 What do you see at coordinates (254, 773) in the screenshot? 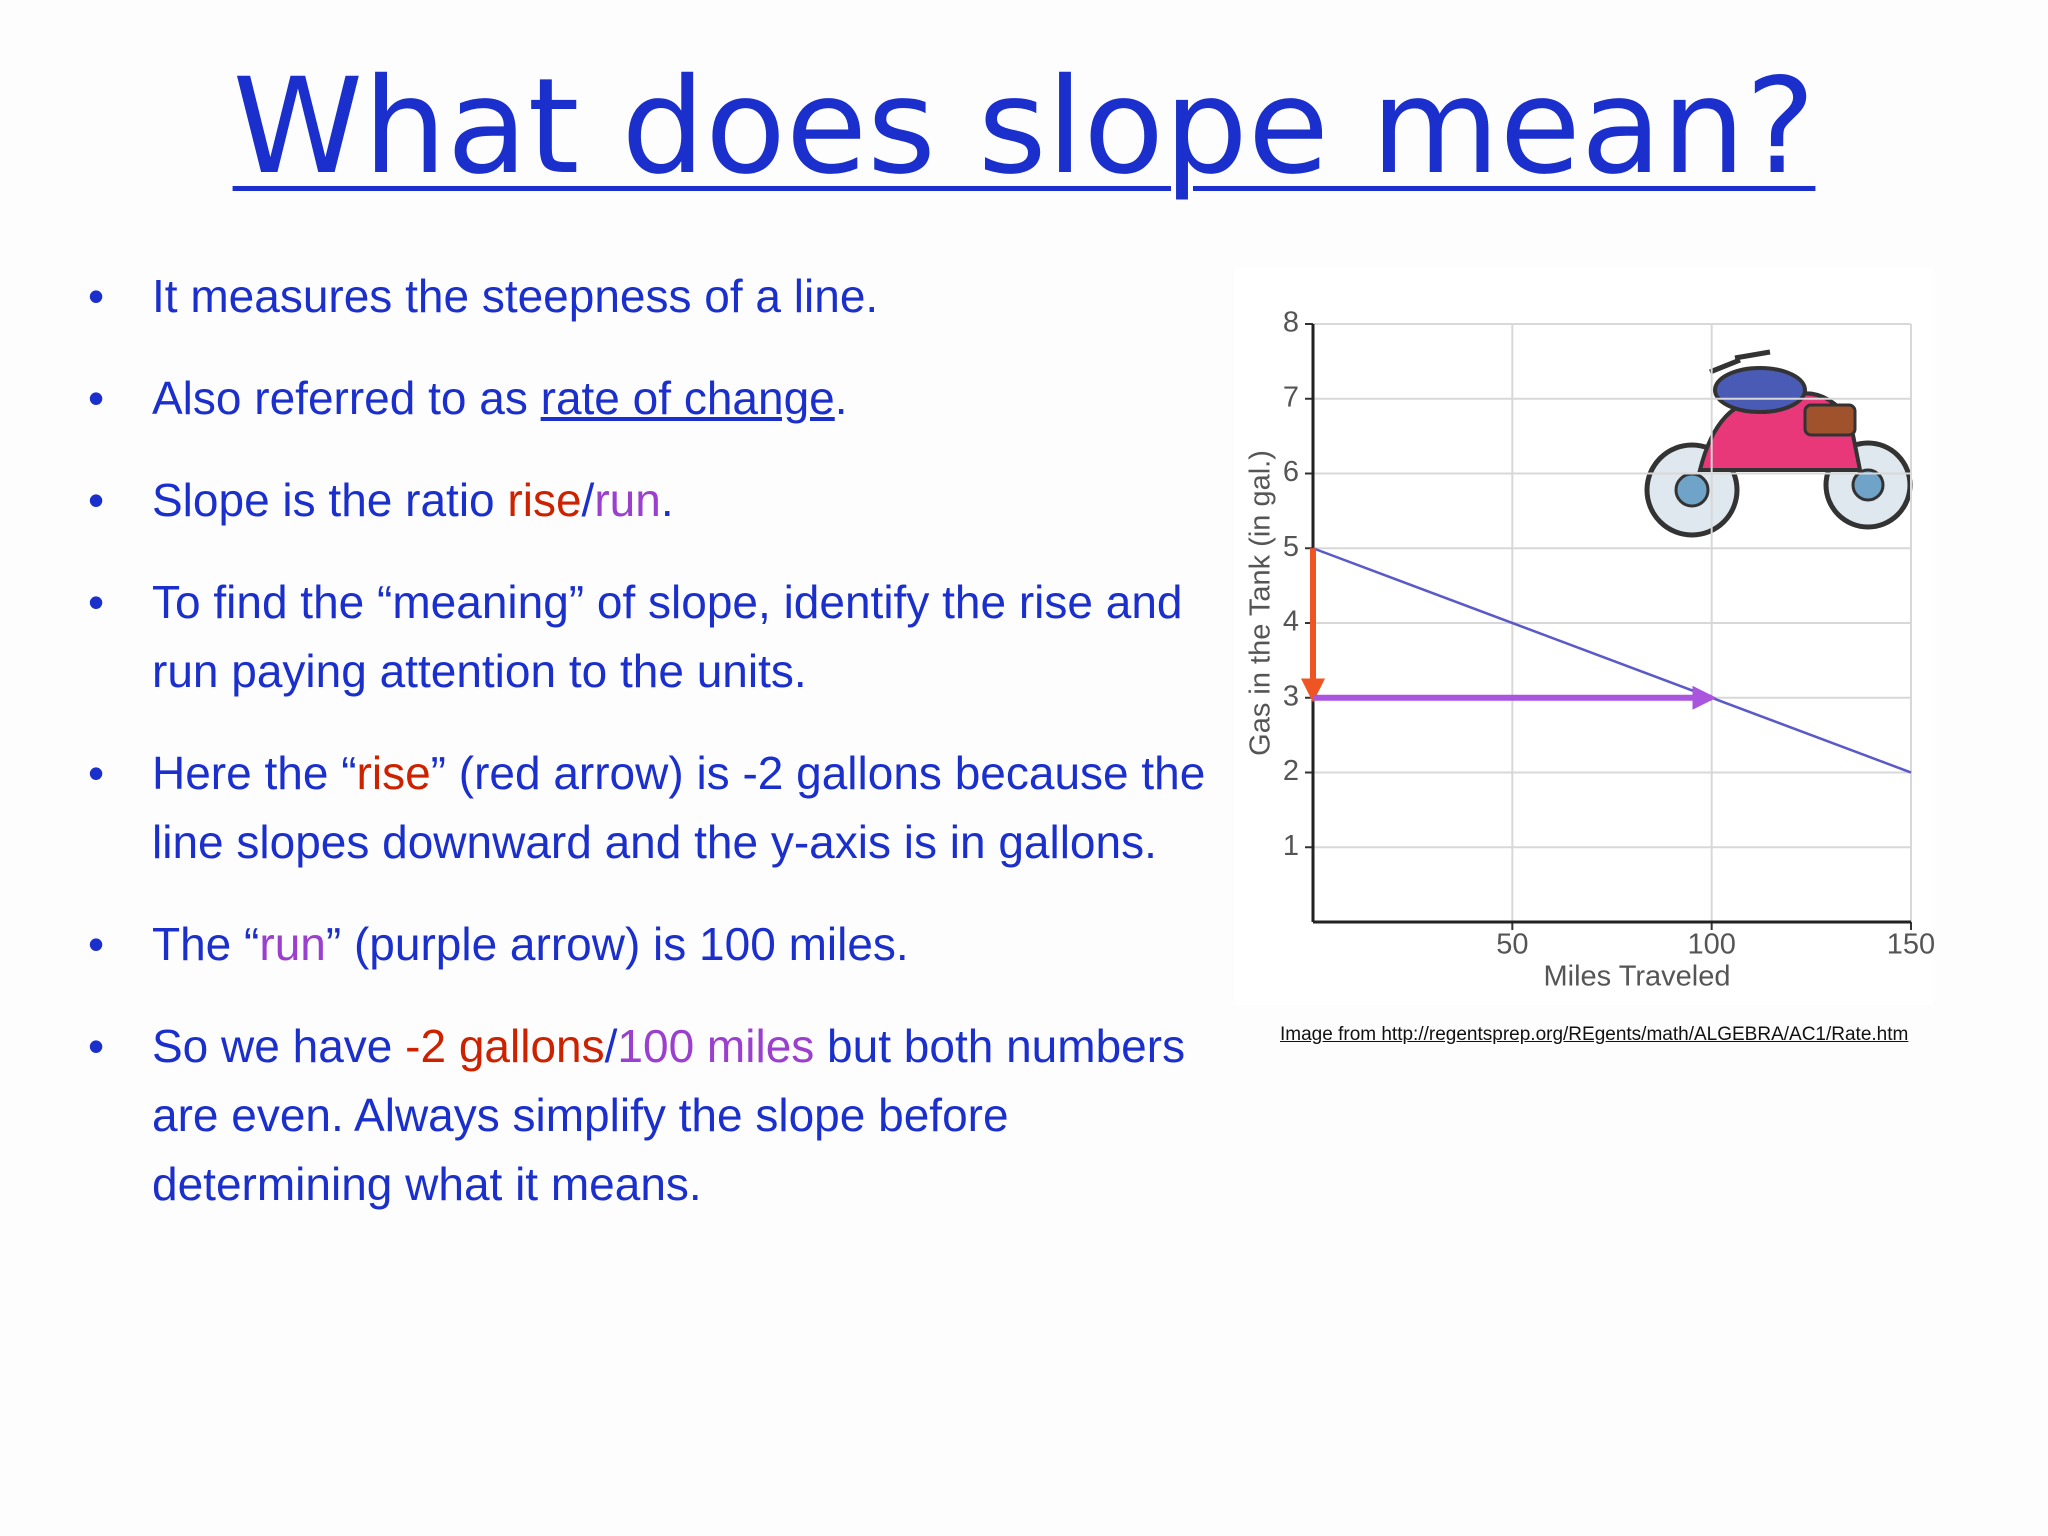
I see `bullet-text: Here the “` at bounding box center [254, 773].